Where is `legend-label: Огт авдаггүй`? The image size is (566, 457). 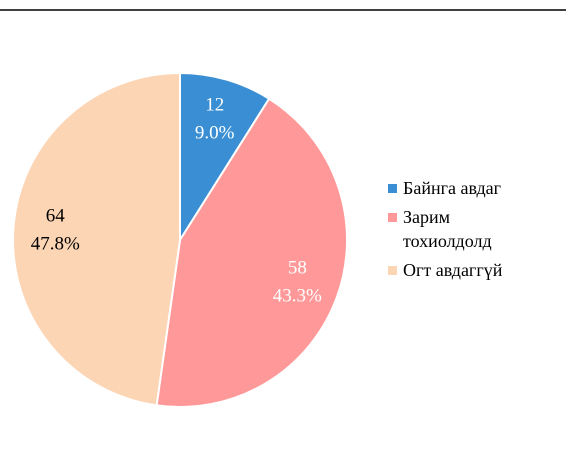 legend-label: Огт авдаггүй is located at coordinates (453, 270).